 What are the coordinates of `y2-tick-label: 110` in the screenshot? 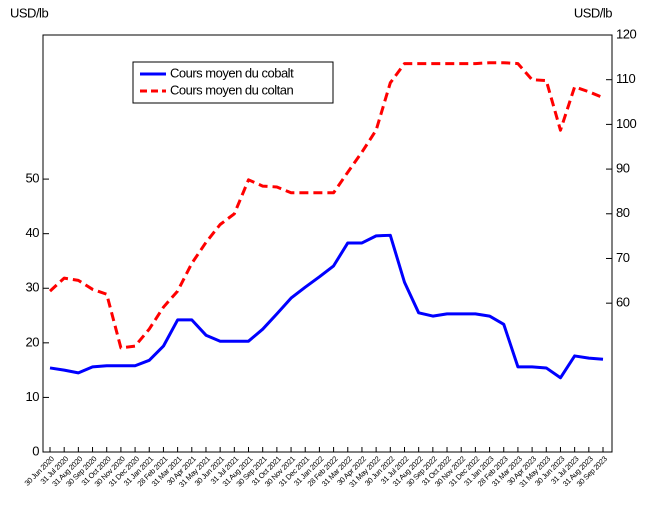 It's located at (625, 78).